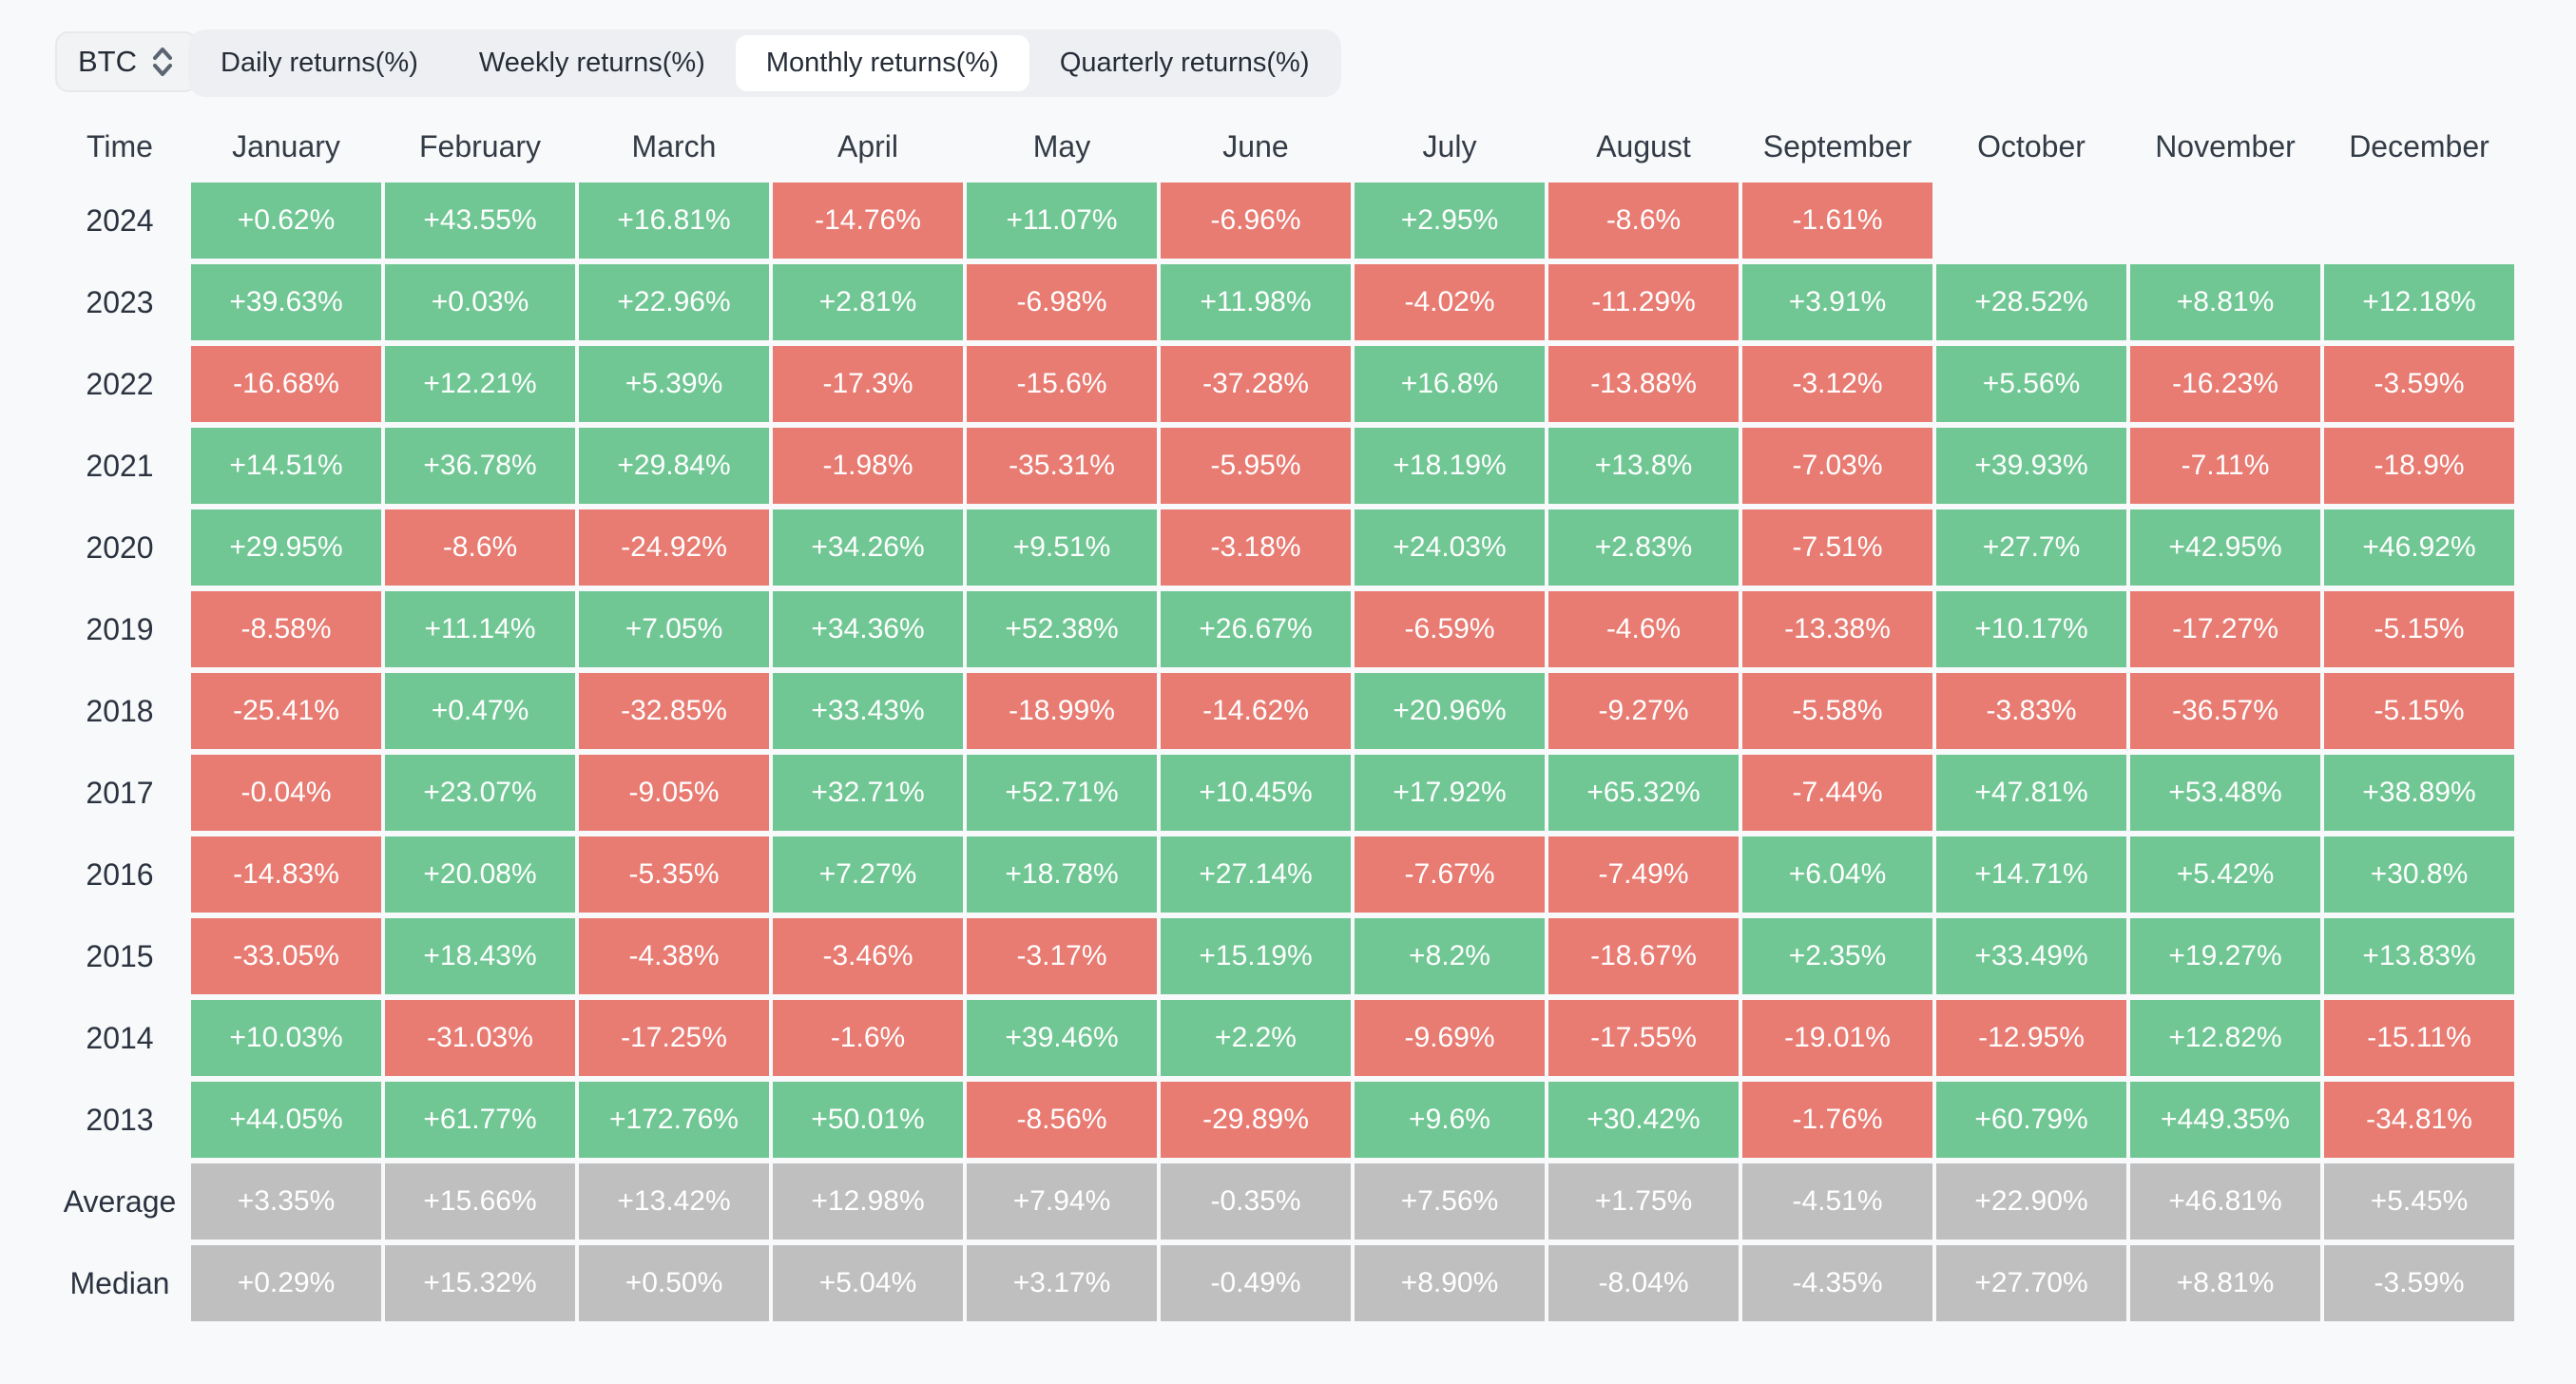 This screenshot has width=2576, height=1384. What do you see at coordinates (480, 547) in the screenshot?
I see `return-cell-2020-february: -8.6%` at bounding box center [480, 547].